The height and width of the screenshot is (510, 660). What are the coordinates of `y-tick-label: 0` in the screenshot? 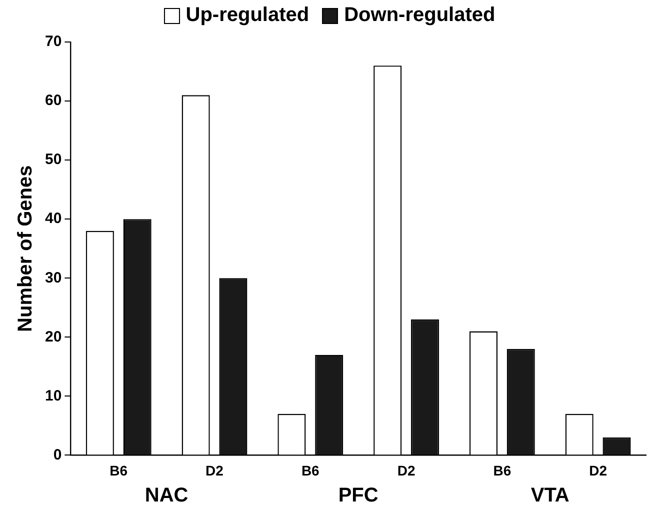 It's located at (57, 455).